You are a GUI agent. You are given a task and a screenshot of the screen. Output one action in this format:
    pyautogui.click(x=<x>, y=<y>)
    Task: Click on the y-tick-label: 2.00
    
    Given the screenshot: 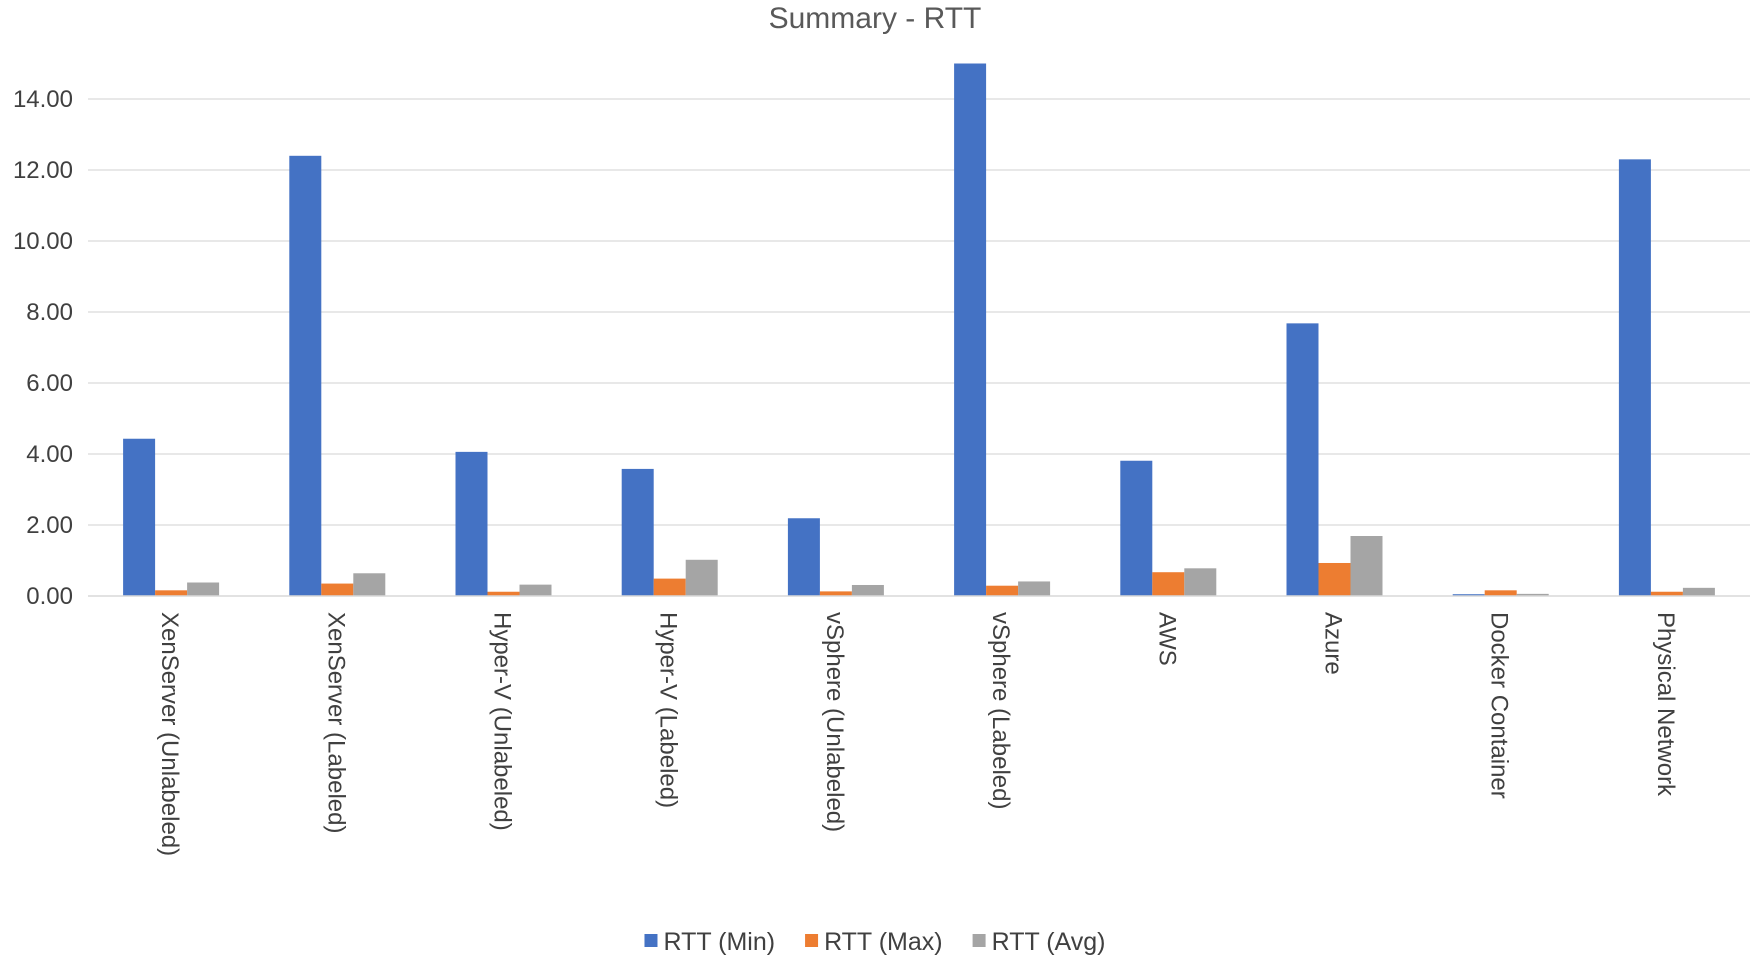 What is the action you would take?
    pyautogui.click(x=49, y=525)
    